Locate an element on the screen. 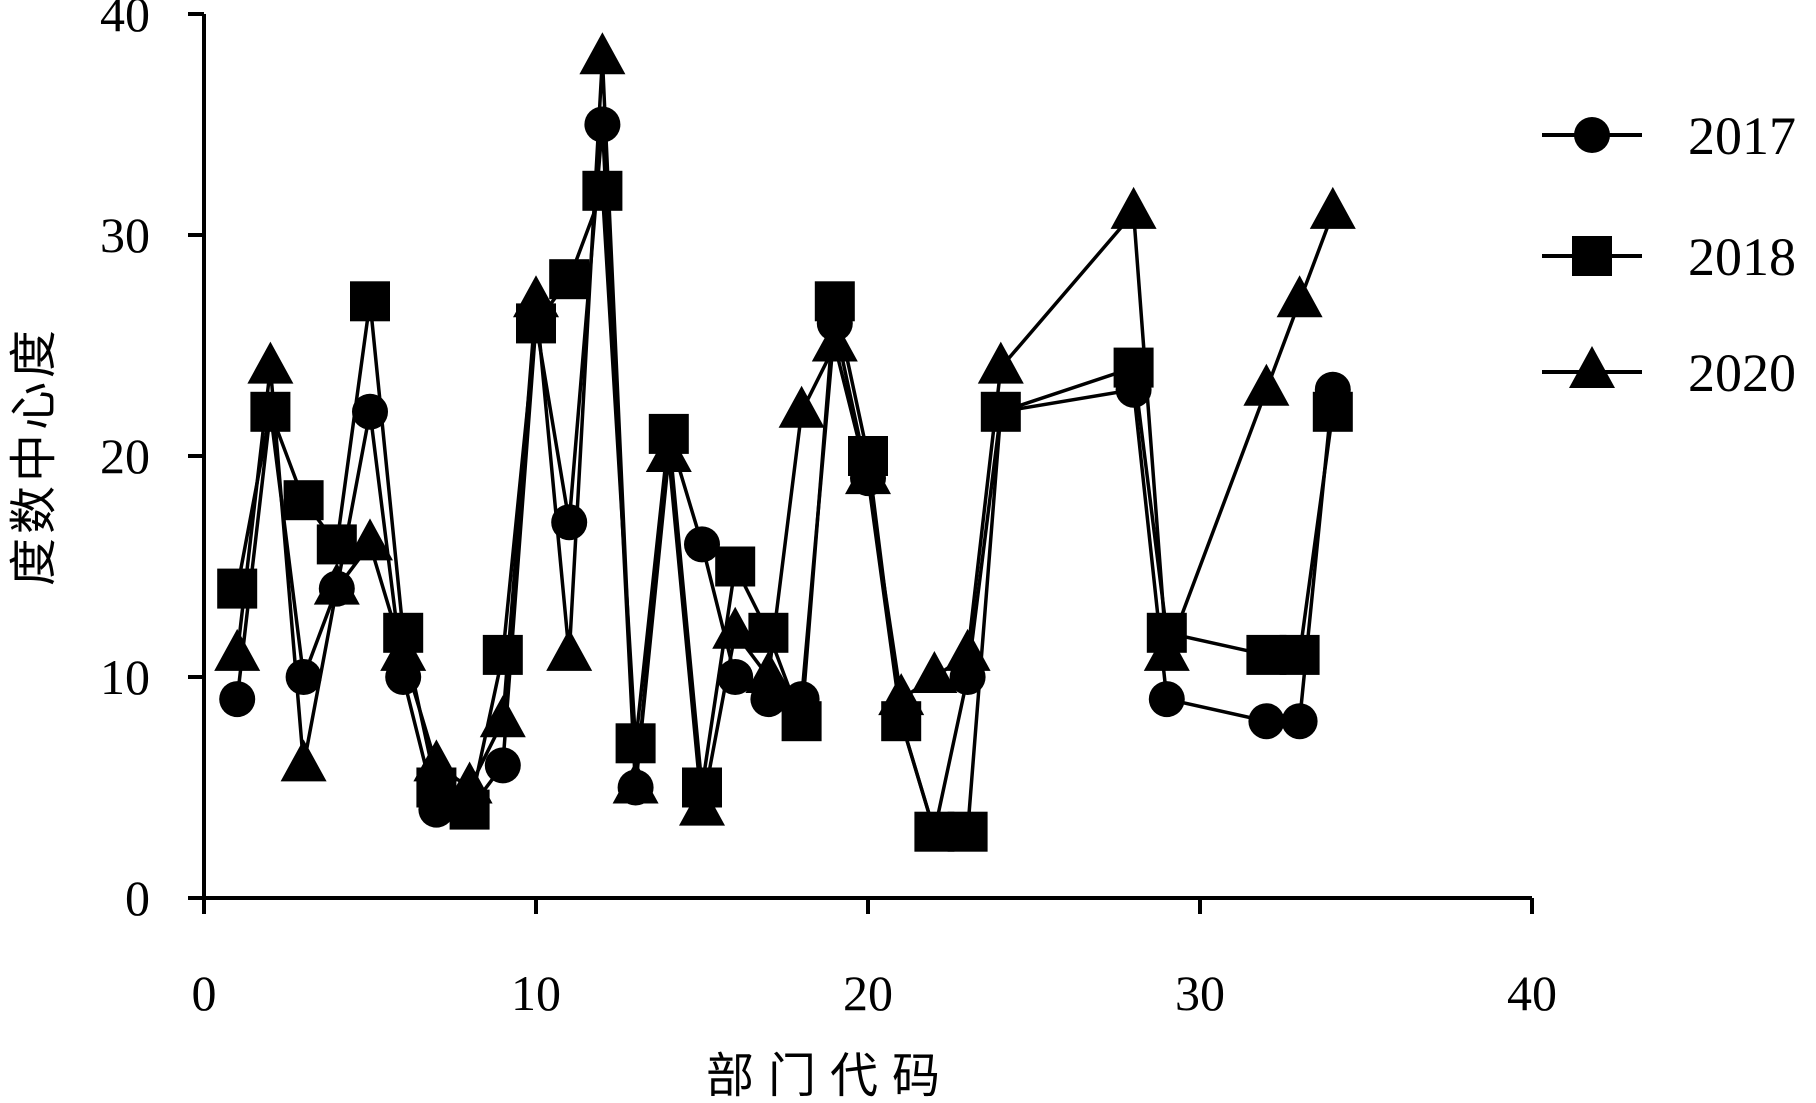  x-axis-title: 部门代码 is located at coordinates (830, 1075).